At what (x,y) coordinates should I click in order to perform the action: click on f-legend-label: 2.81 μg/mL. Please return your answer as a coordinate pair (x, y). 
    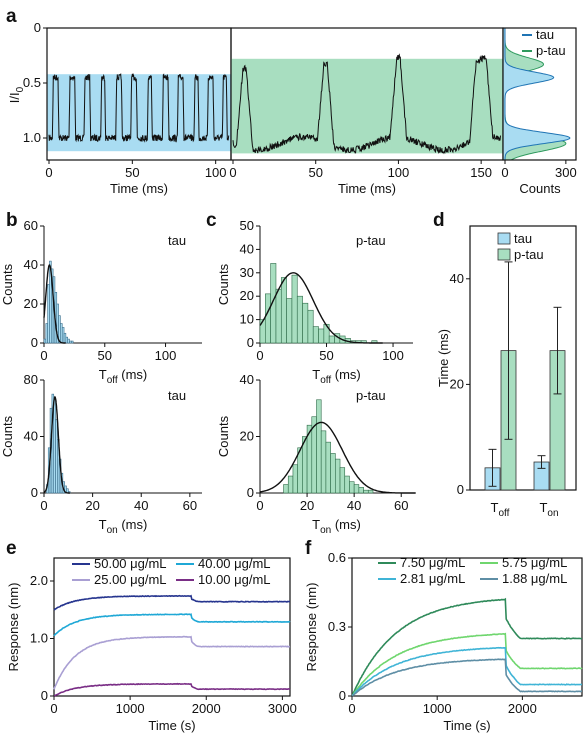
    Looking at the image, I should click on (432, 578).